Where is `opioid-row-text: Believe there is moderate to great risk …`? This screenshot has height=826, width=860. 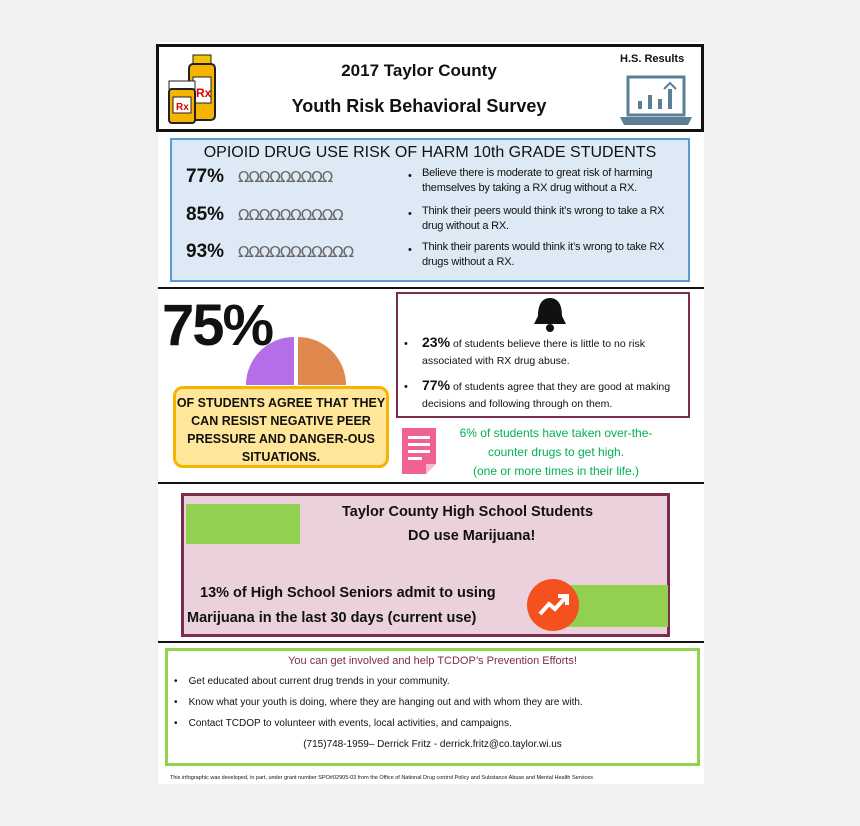
opioid-row-text: Believe there is moderate to great risk … is located at coordinates (537, 180).